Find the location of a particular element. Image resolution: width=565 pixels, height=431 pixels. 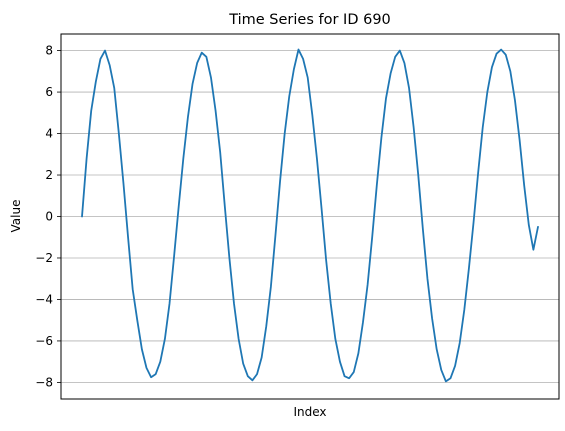

y-axis-ticks: −8 −6 −4 −2 0 2 4 6 8 is located at coordinates (48, 216).